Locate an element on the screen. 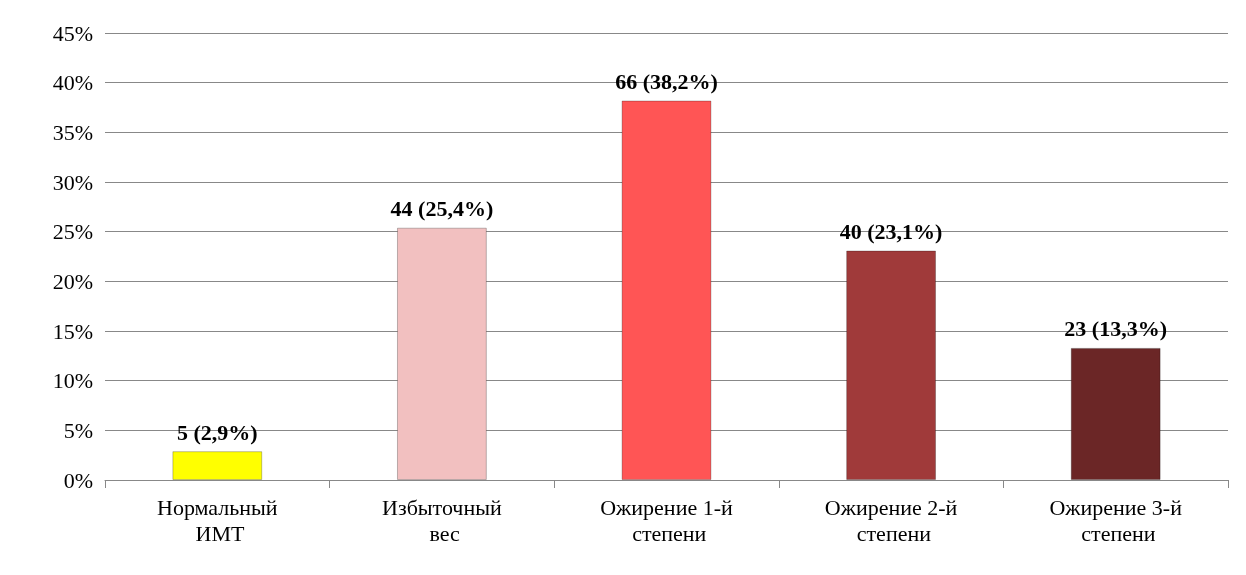 This screenshot has height=575, width=1246. y-tick-label: 35% is located at coordinates (72, 132).